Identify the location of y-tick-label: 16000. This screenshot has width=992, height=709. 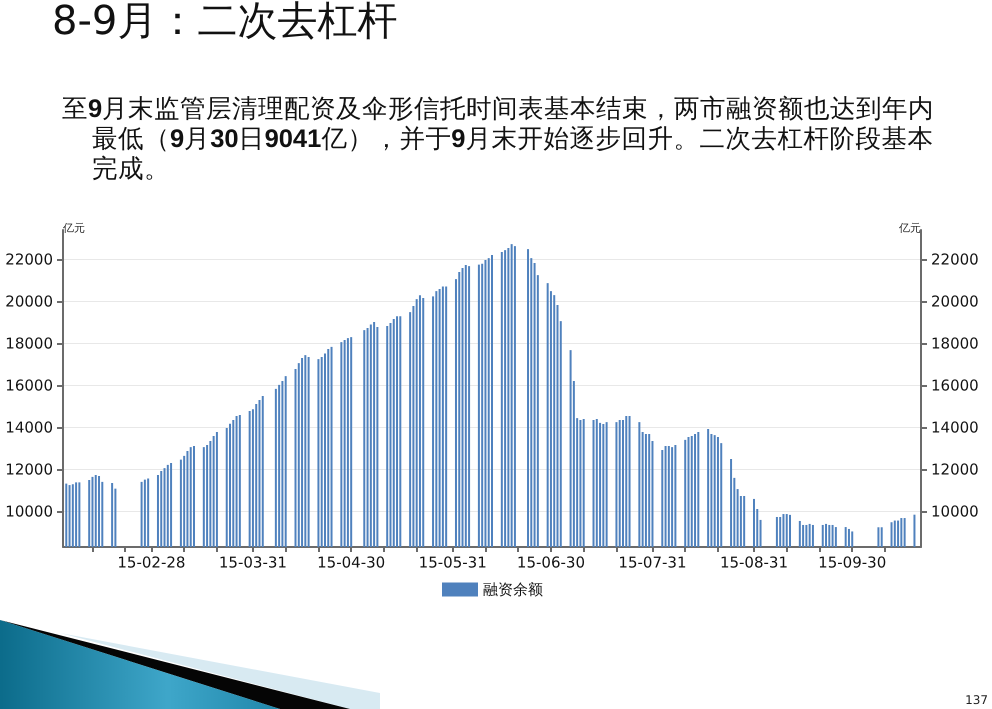
(29, 385).